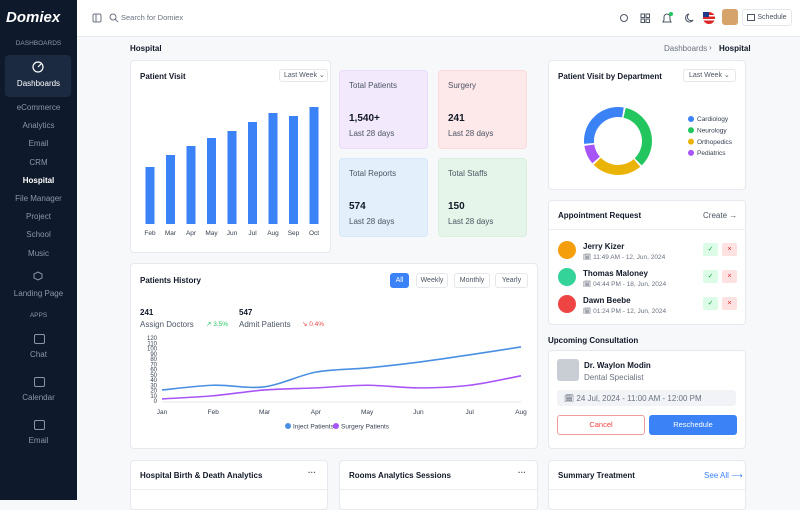 The height and width of the screenshot is (510, 800). What do you see at coordinates (153, 355) in the screenshot?
I see `y-tick-label: 90` at bounding box center [153, 355].